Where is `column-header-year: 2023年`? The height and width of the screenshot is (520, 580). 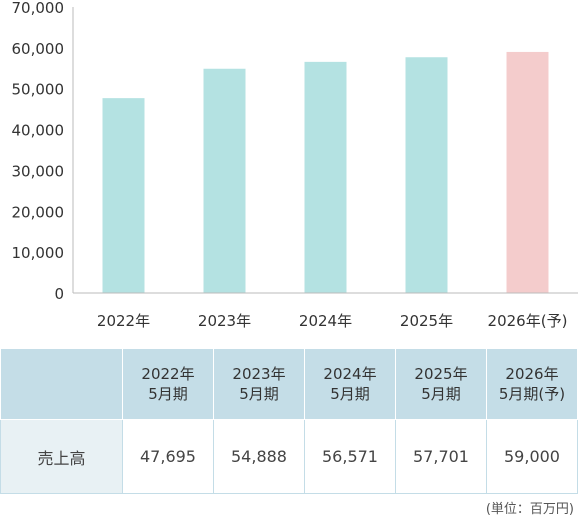 column-header-year: 2023年 is located at coordinates (259, 374).